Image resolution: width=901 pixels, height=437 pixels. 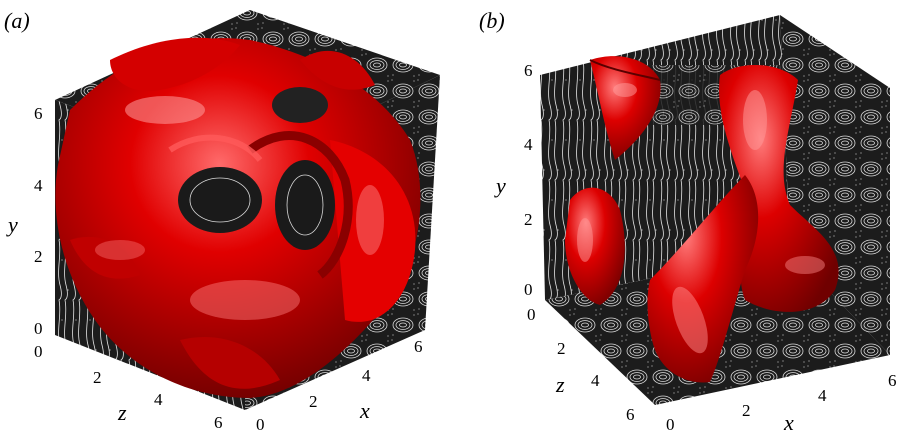 I want to click on panel-a-y-tick: 4, so click(x=38, y=185).